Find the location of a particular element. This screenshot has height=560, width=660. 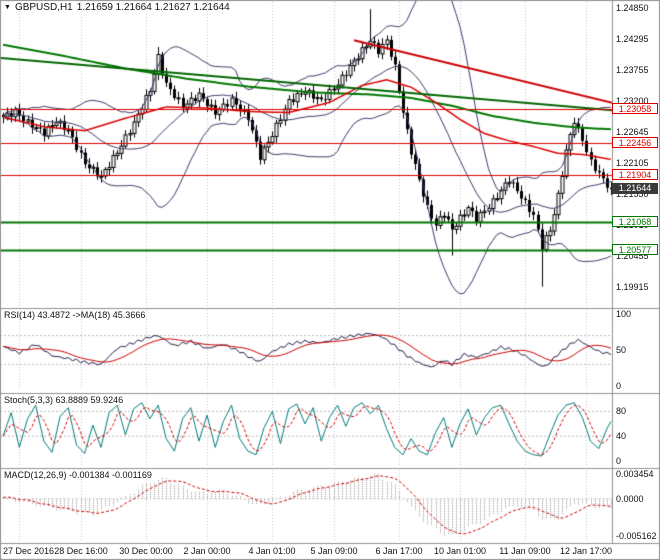

macd-axis-label: 0.003454 is located at coordinates (635, 474).